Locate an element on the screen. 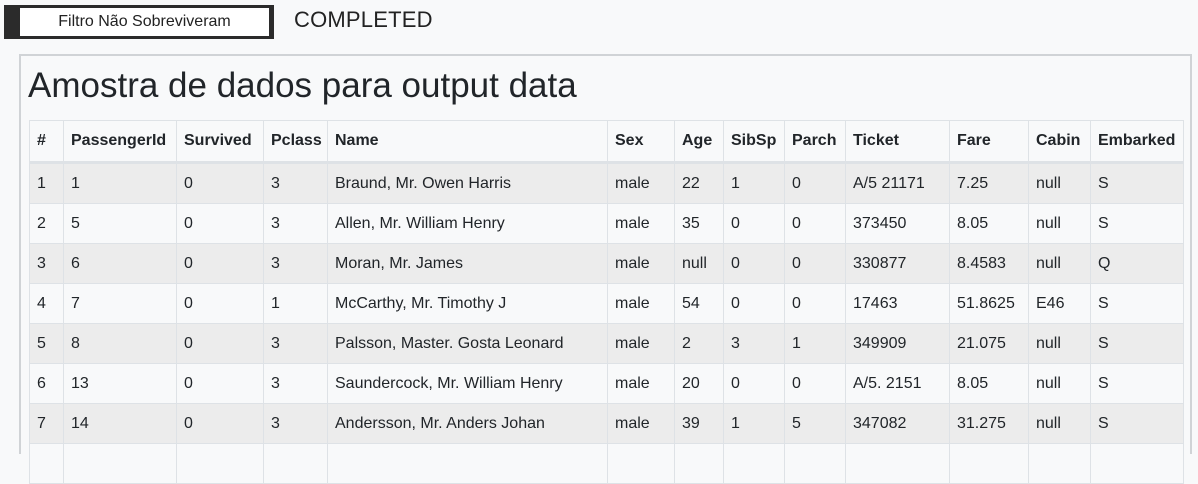 The height and width of the screenshot is (484, 1198). table-cell: Q is located at coordinates (1137, 263).